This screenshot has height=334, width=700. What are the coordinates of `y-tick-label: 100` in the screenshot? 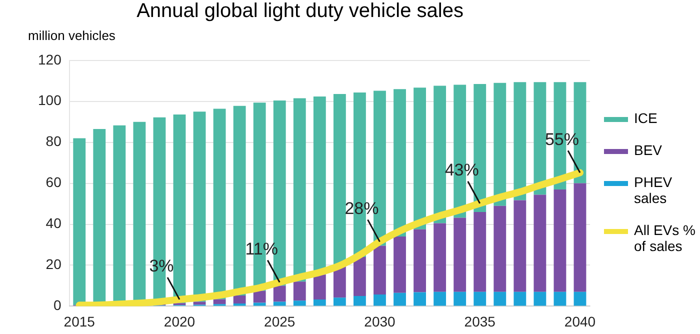 It's located at (50, 100).